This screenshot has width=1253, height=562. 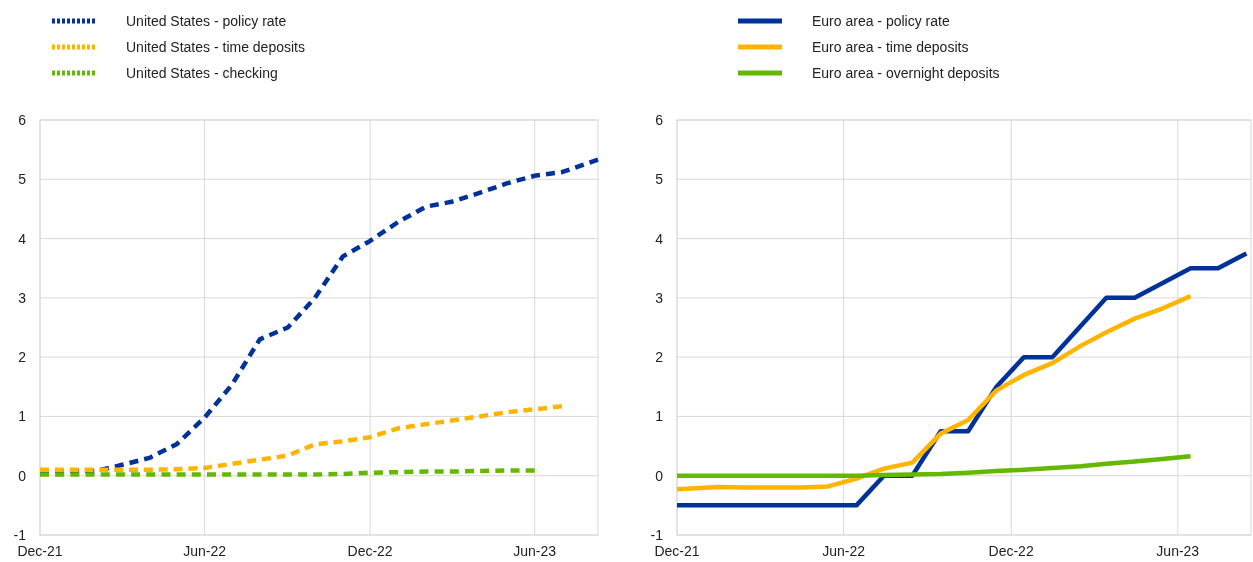 I want to click on legend-label: Euro area - overnight deposits, so click(x=906, y=73).